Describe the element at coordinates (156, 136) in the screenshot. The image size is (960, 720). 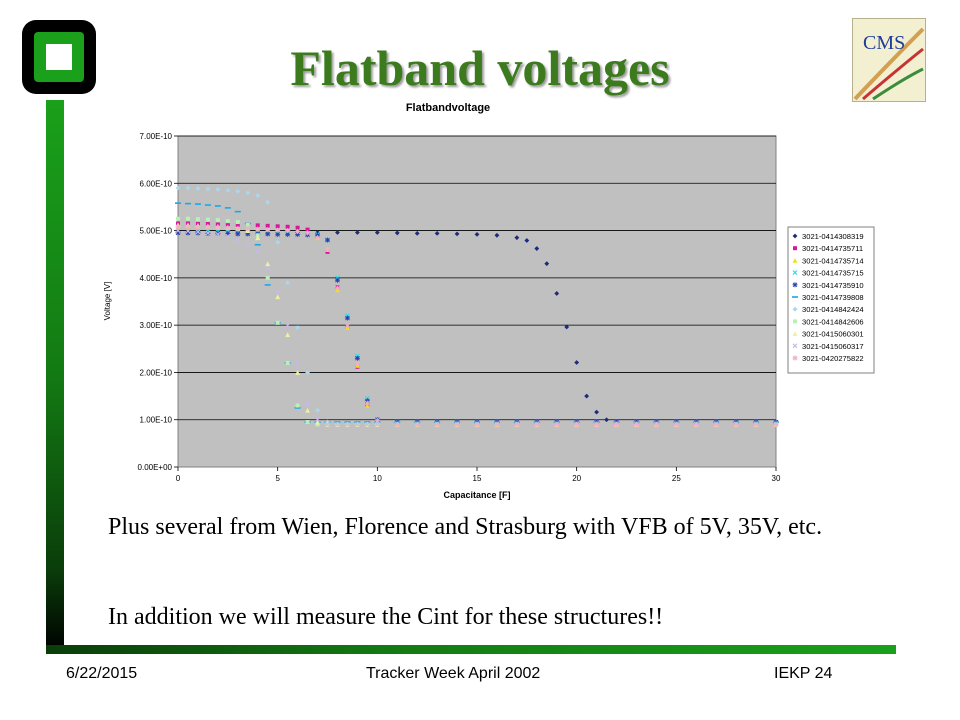
I see `y-tick-label: 7.00E-10` at that location.